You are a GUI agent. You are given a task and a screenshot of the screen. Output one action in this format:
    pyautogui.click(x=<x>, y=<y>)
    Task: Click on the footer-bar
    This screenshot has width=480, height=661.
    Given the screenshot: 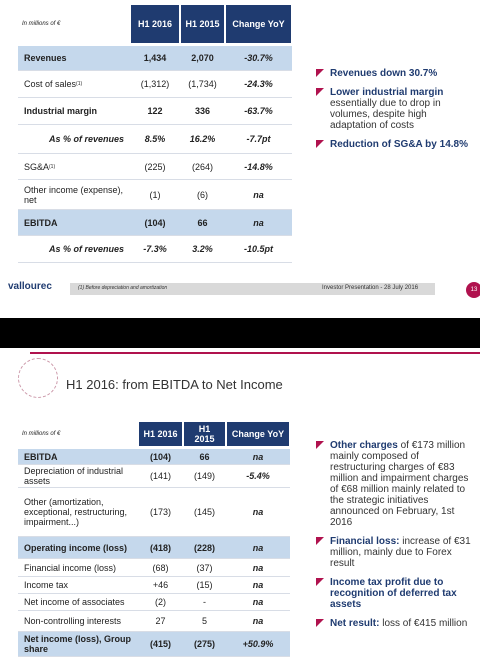 What is the action you would take?
    pyautogui.click(x=252, y=289)
    